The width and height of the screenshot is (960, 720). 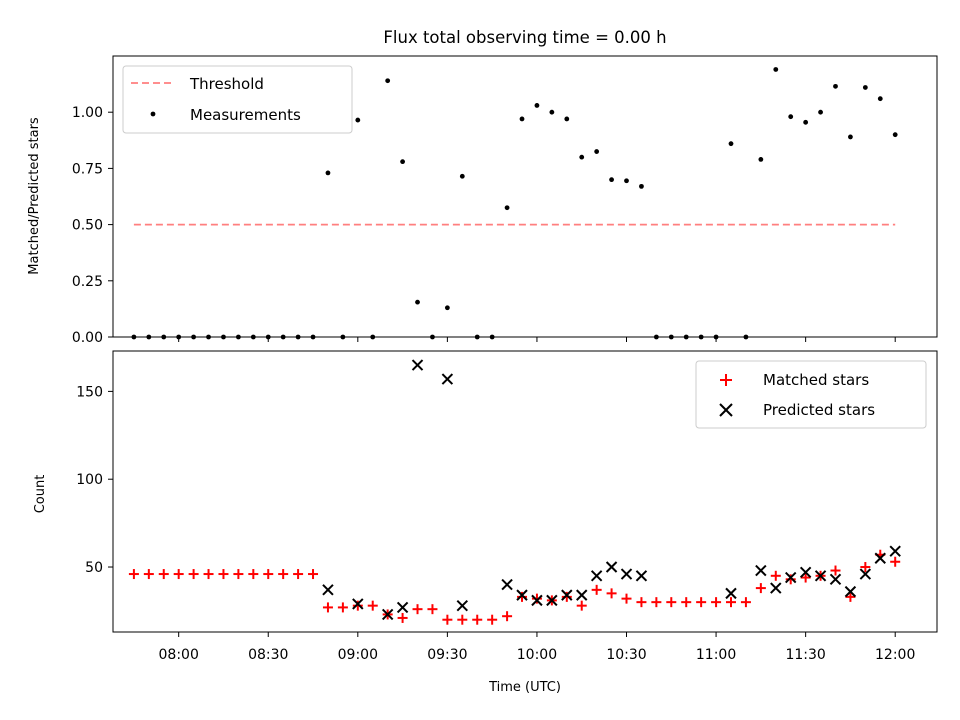 What do you see at coordinates (245, 115) in the screenshot?
I see `legend-measurements-label: Measurements` at bounding box center [245, 115].